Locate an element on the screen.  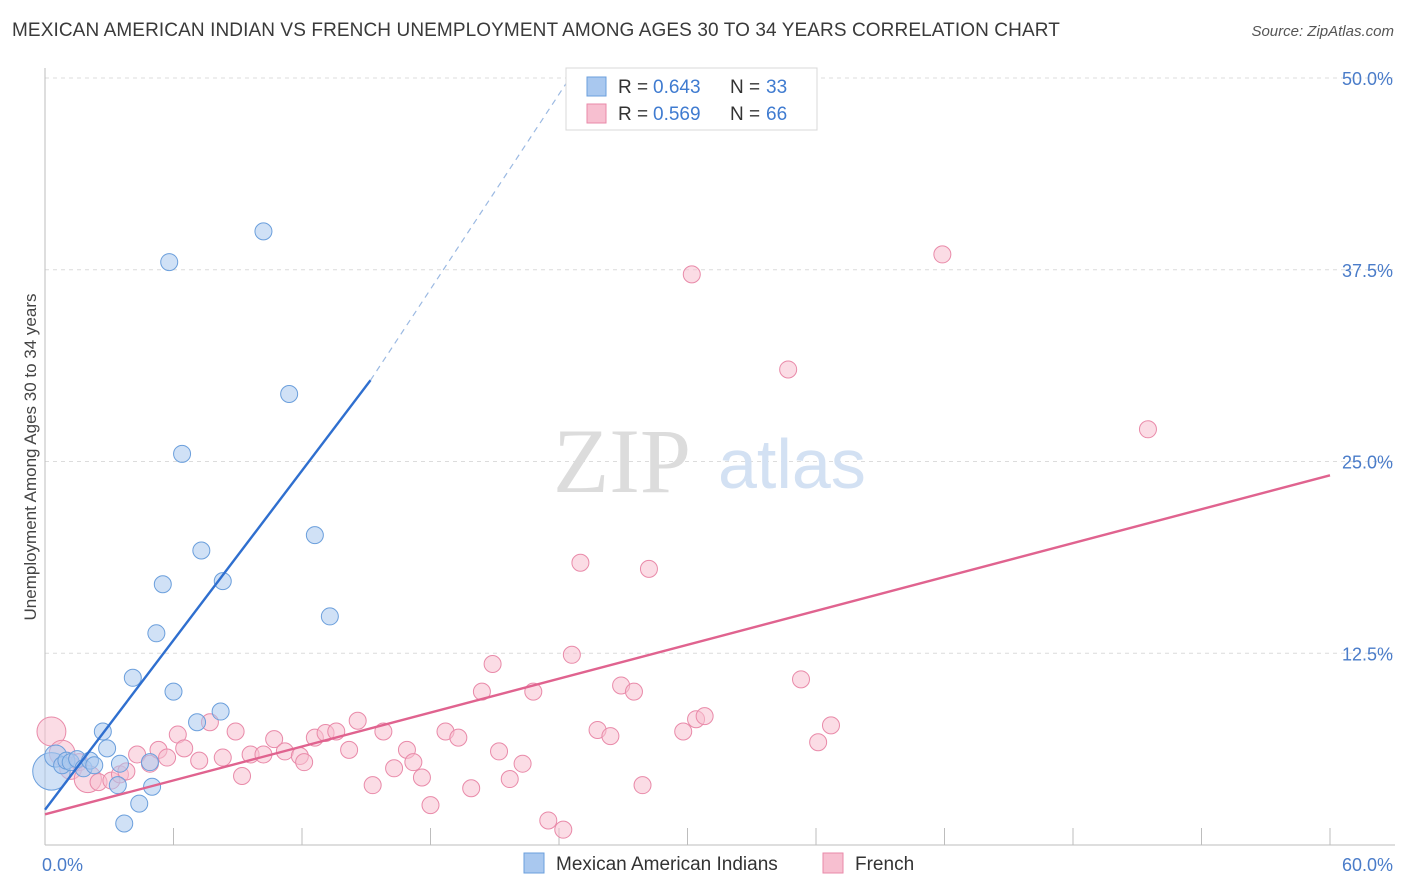
legend-swatch-french is located at coordinates (833, 863).